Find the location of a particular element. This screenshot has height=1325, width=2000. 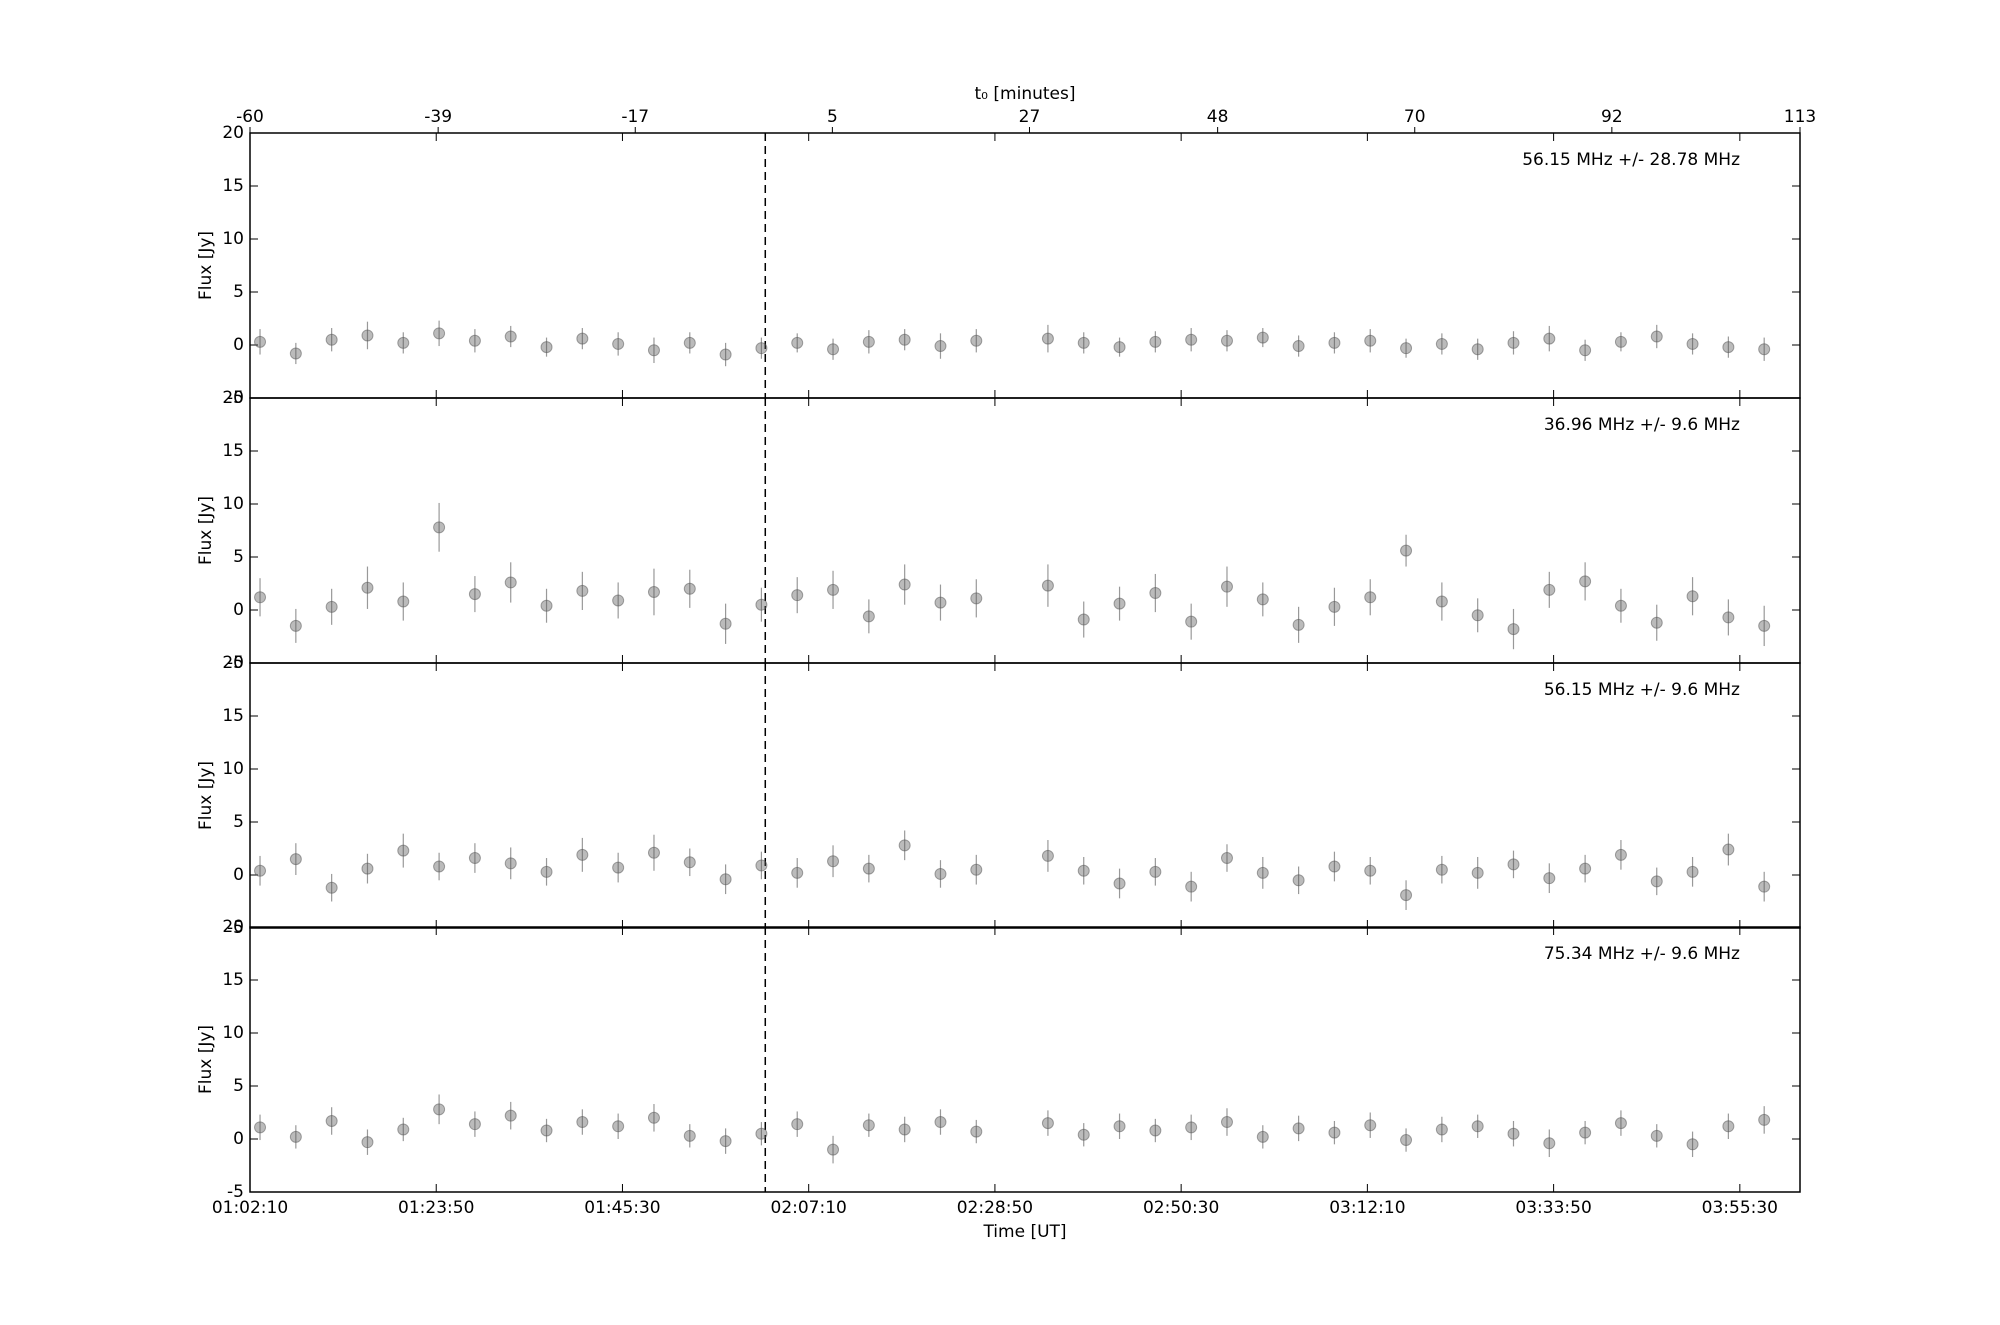

x2-tick-label: -39 is located at coordinates (438, 117).